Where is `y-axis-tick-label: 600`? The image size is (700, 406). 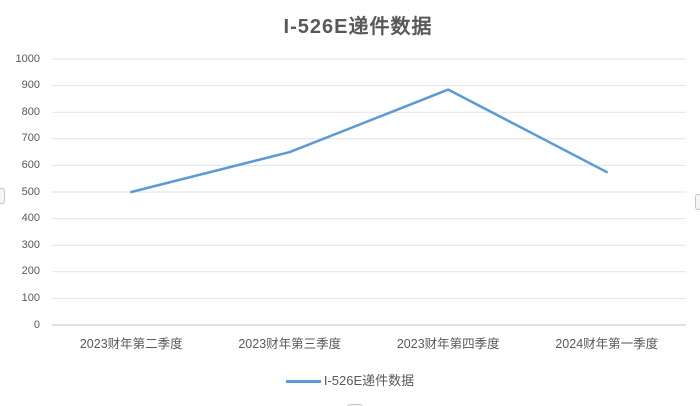
y-axis-tick-label: 600 is located at coordinates (30, 164).